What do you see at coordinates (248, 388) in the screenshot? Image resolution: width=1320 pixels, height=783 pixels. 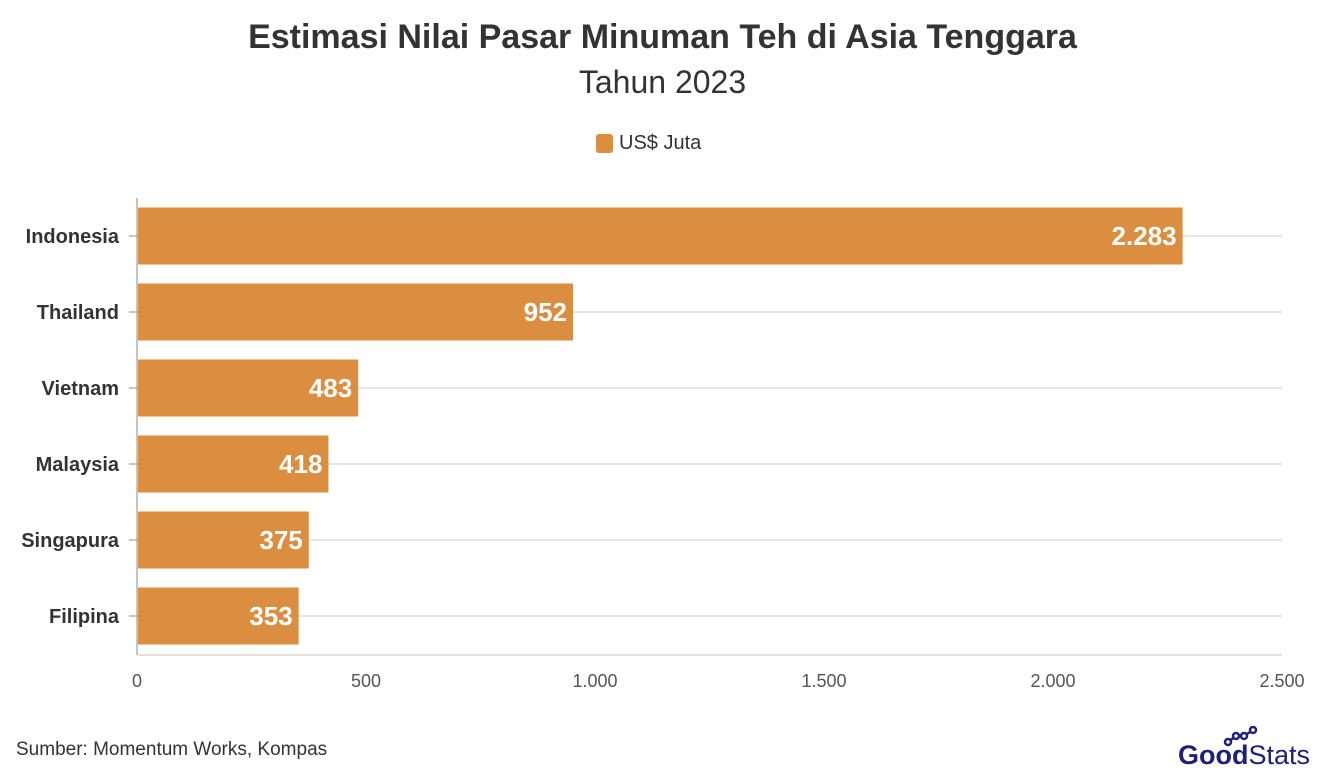 I see `bar-vietnam` at bounding box center [248, 388].